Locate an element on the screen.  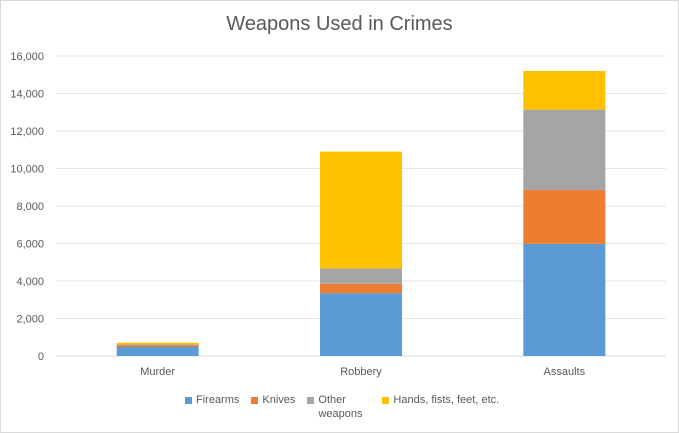
y-tick-label: 14,000 is located at coordinates (27, 95).